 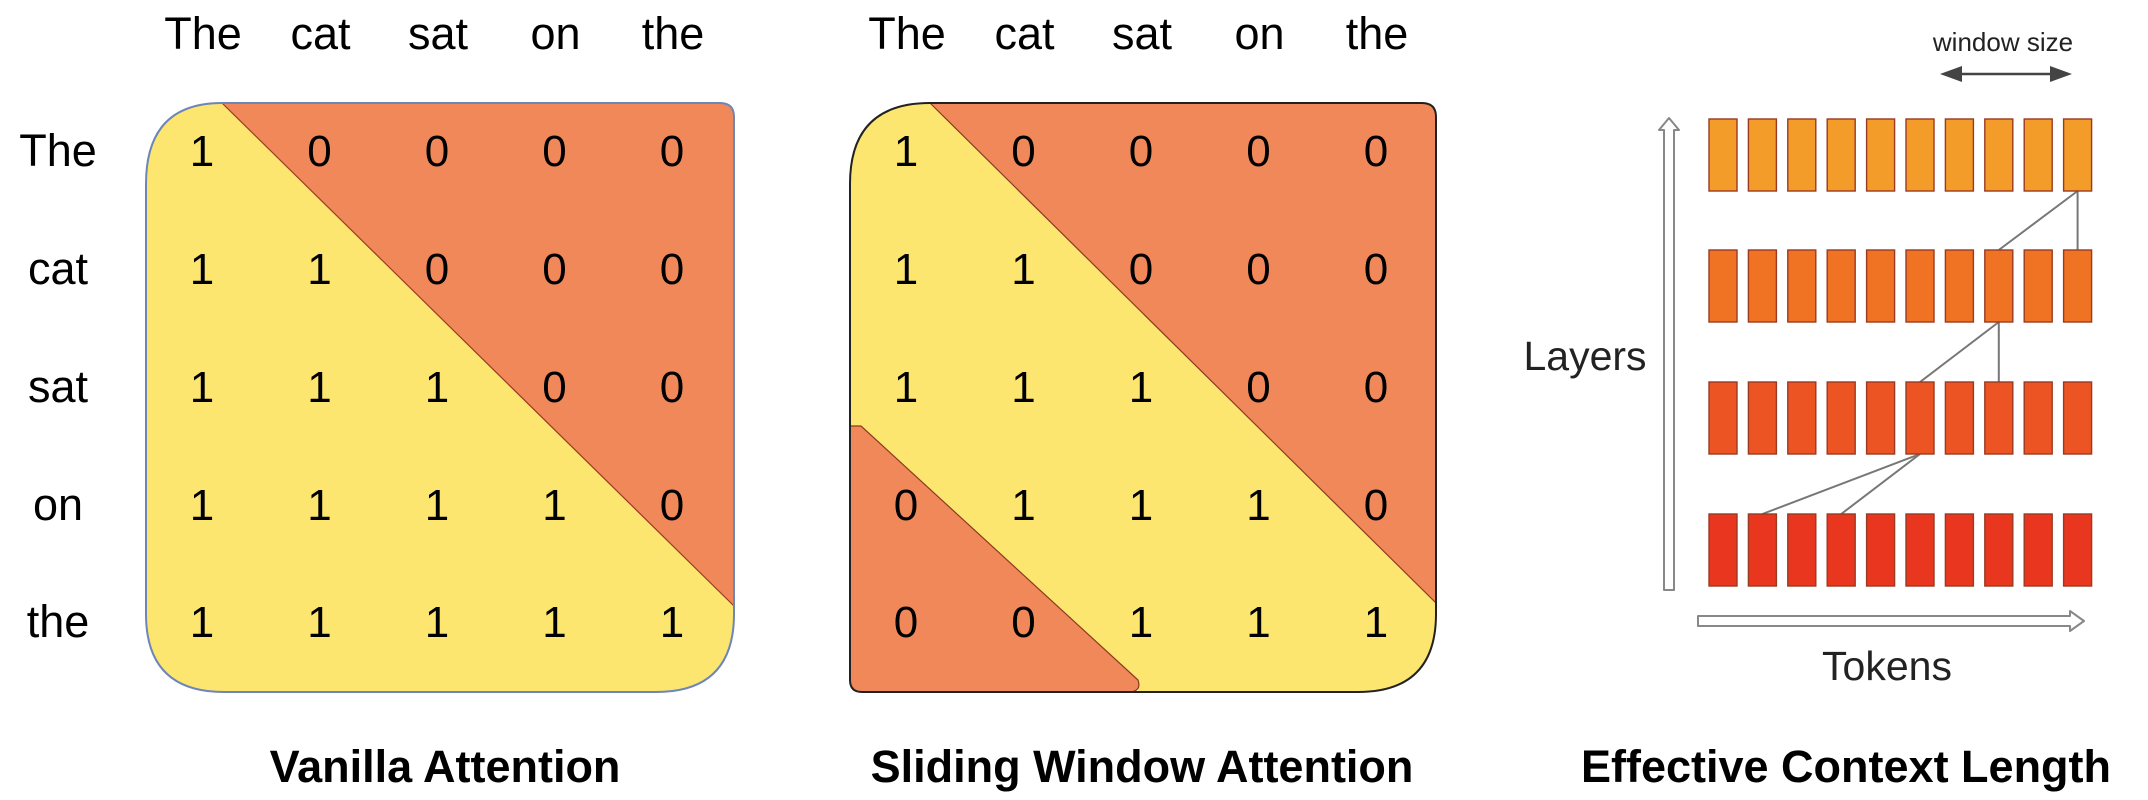 I want to click on layers-label: Layers, so click(x=1584, y=356).